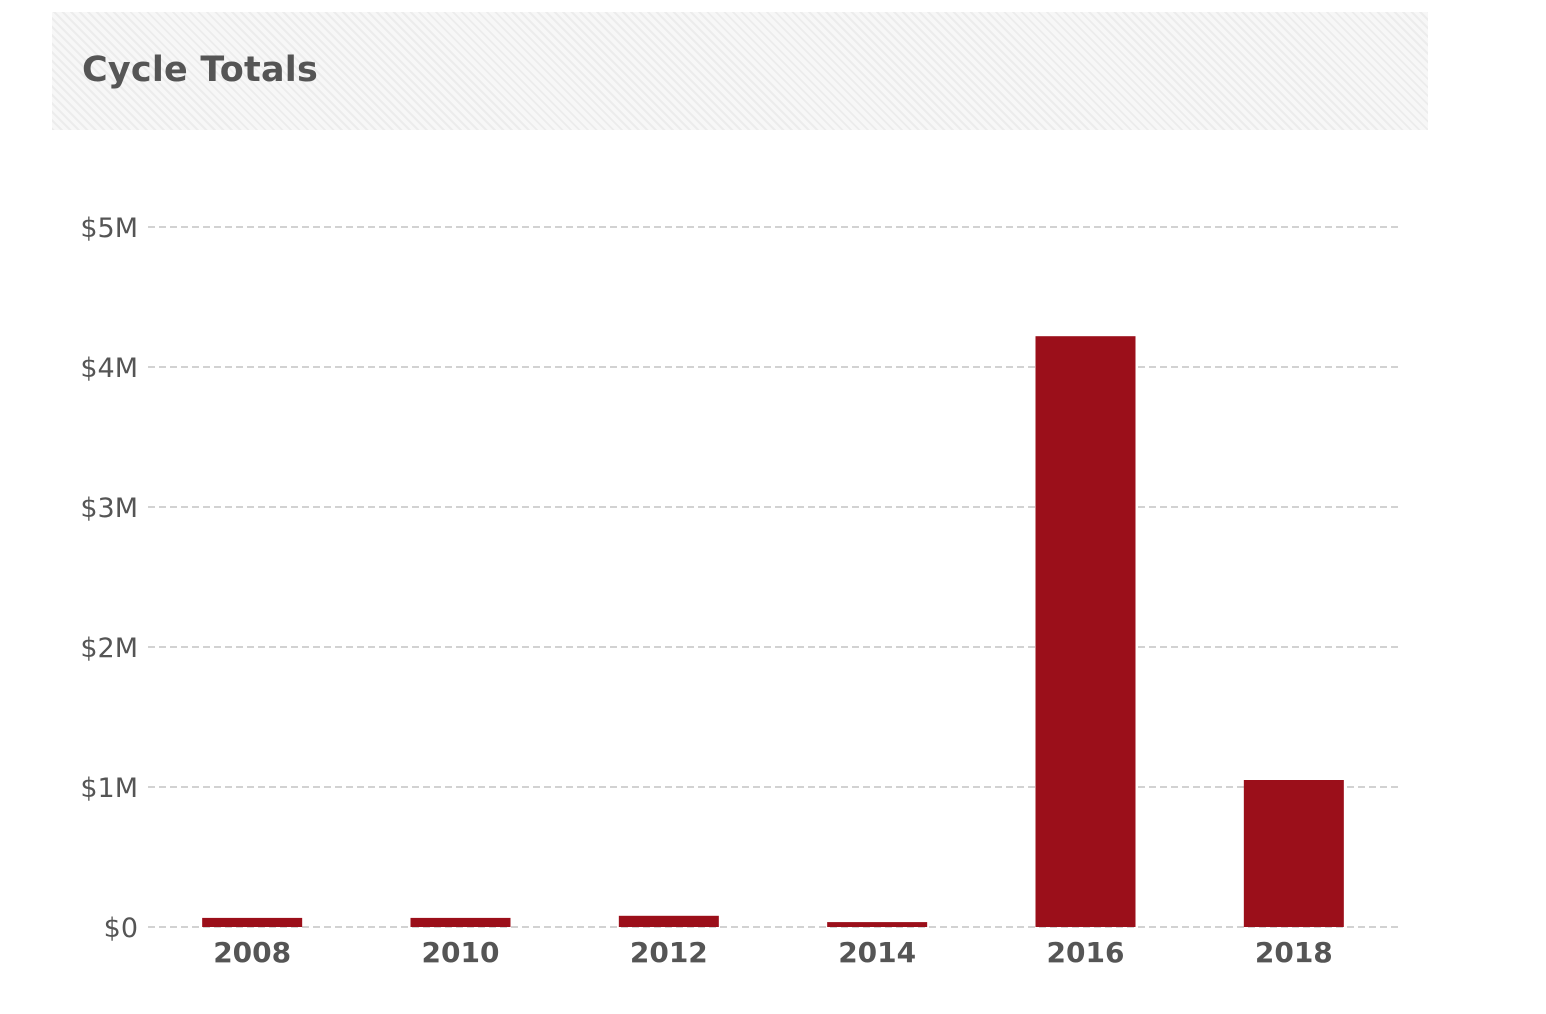 The width and height of the screenshot is (1546, 1014). I want to click on x-tick-label: 2016, so click(1086, 952).